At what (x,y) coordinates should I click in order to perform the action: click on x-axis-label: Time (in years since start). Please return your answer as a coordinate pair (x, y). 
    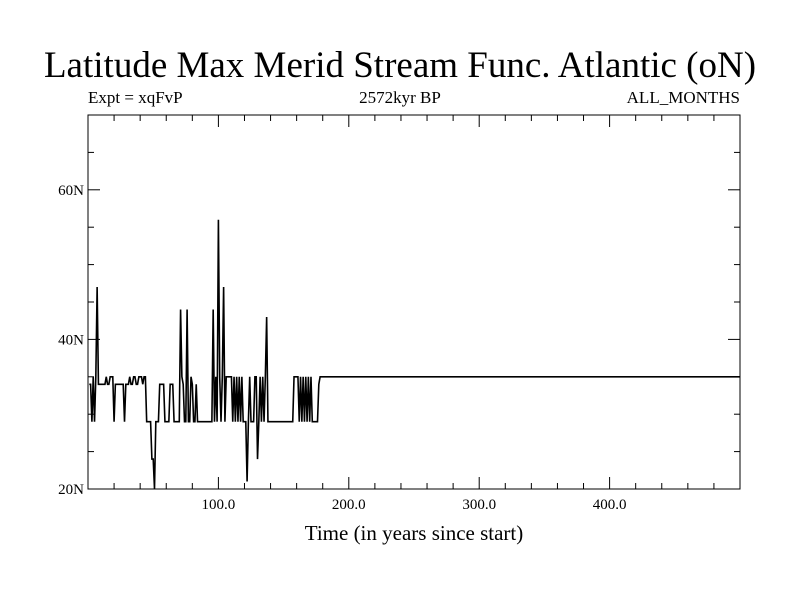
    Looking at the image, I should click on (414, 533).